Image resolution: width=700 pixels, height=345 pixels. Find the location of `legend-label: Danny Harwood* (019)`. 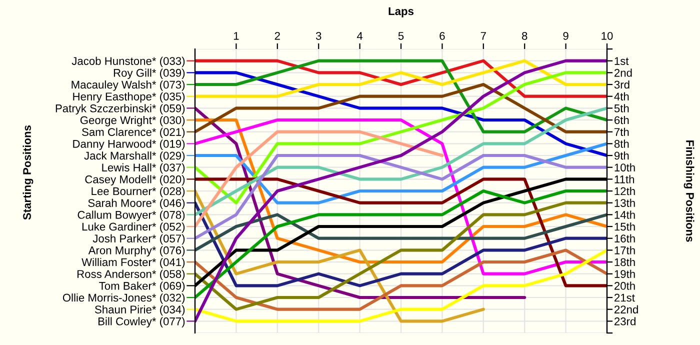

legend-label: Danny Harwood* (019) is located at coordinates (129, 145).